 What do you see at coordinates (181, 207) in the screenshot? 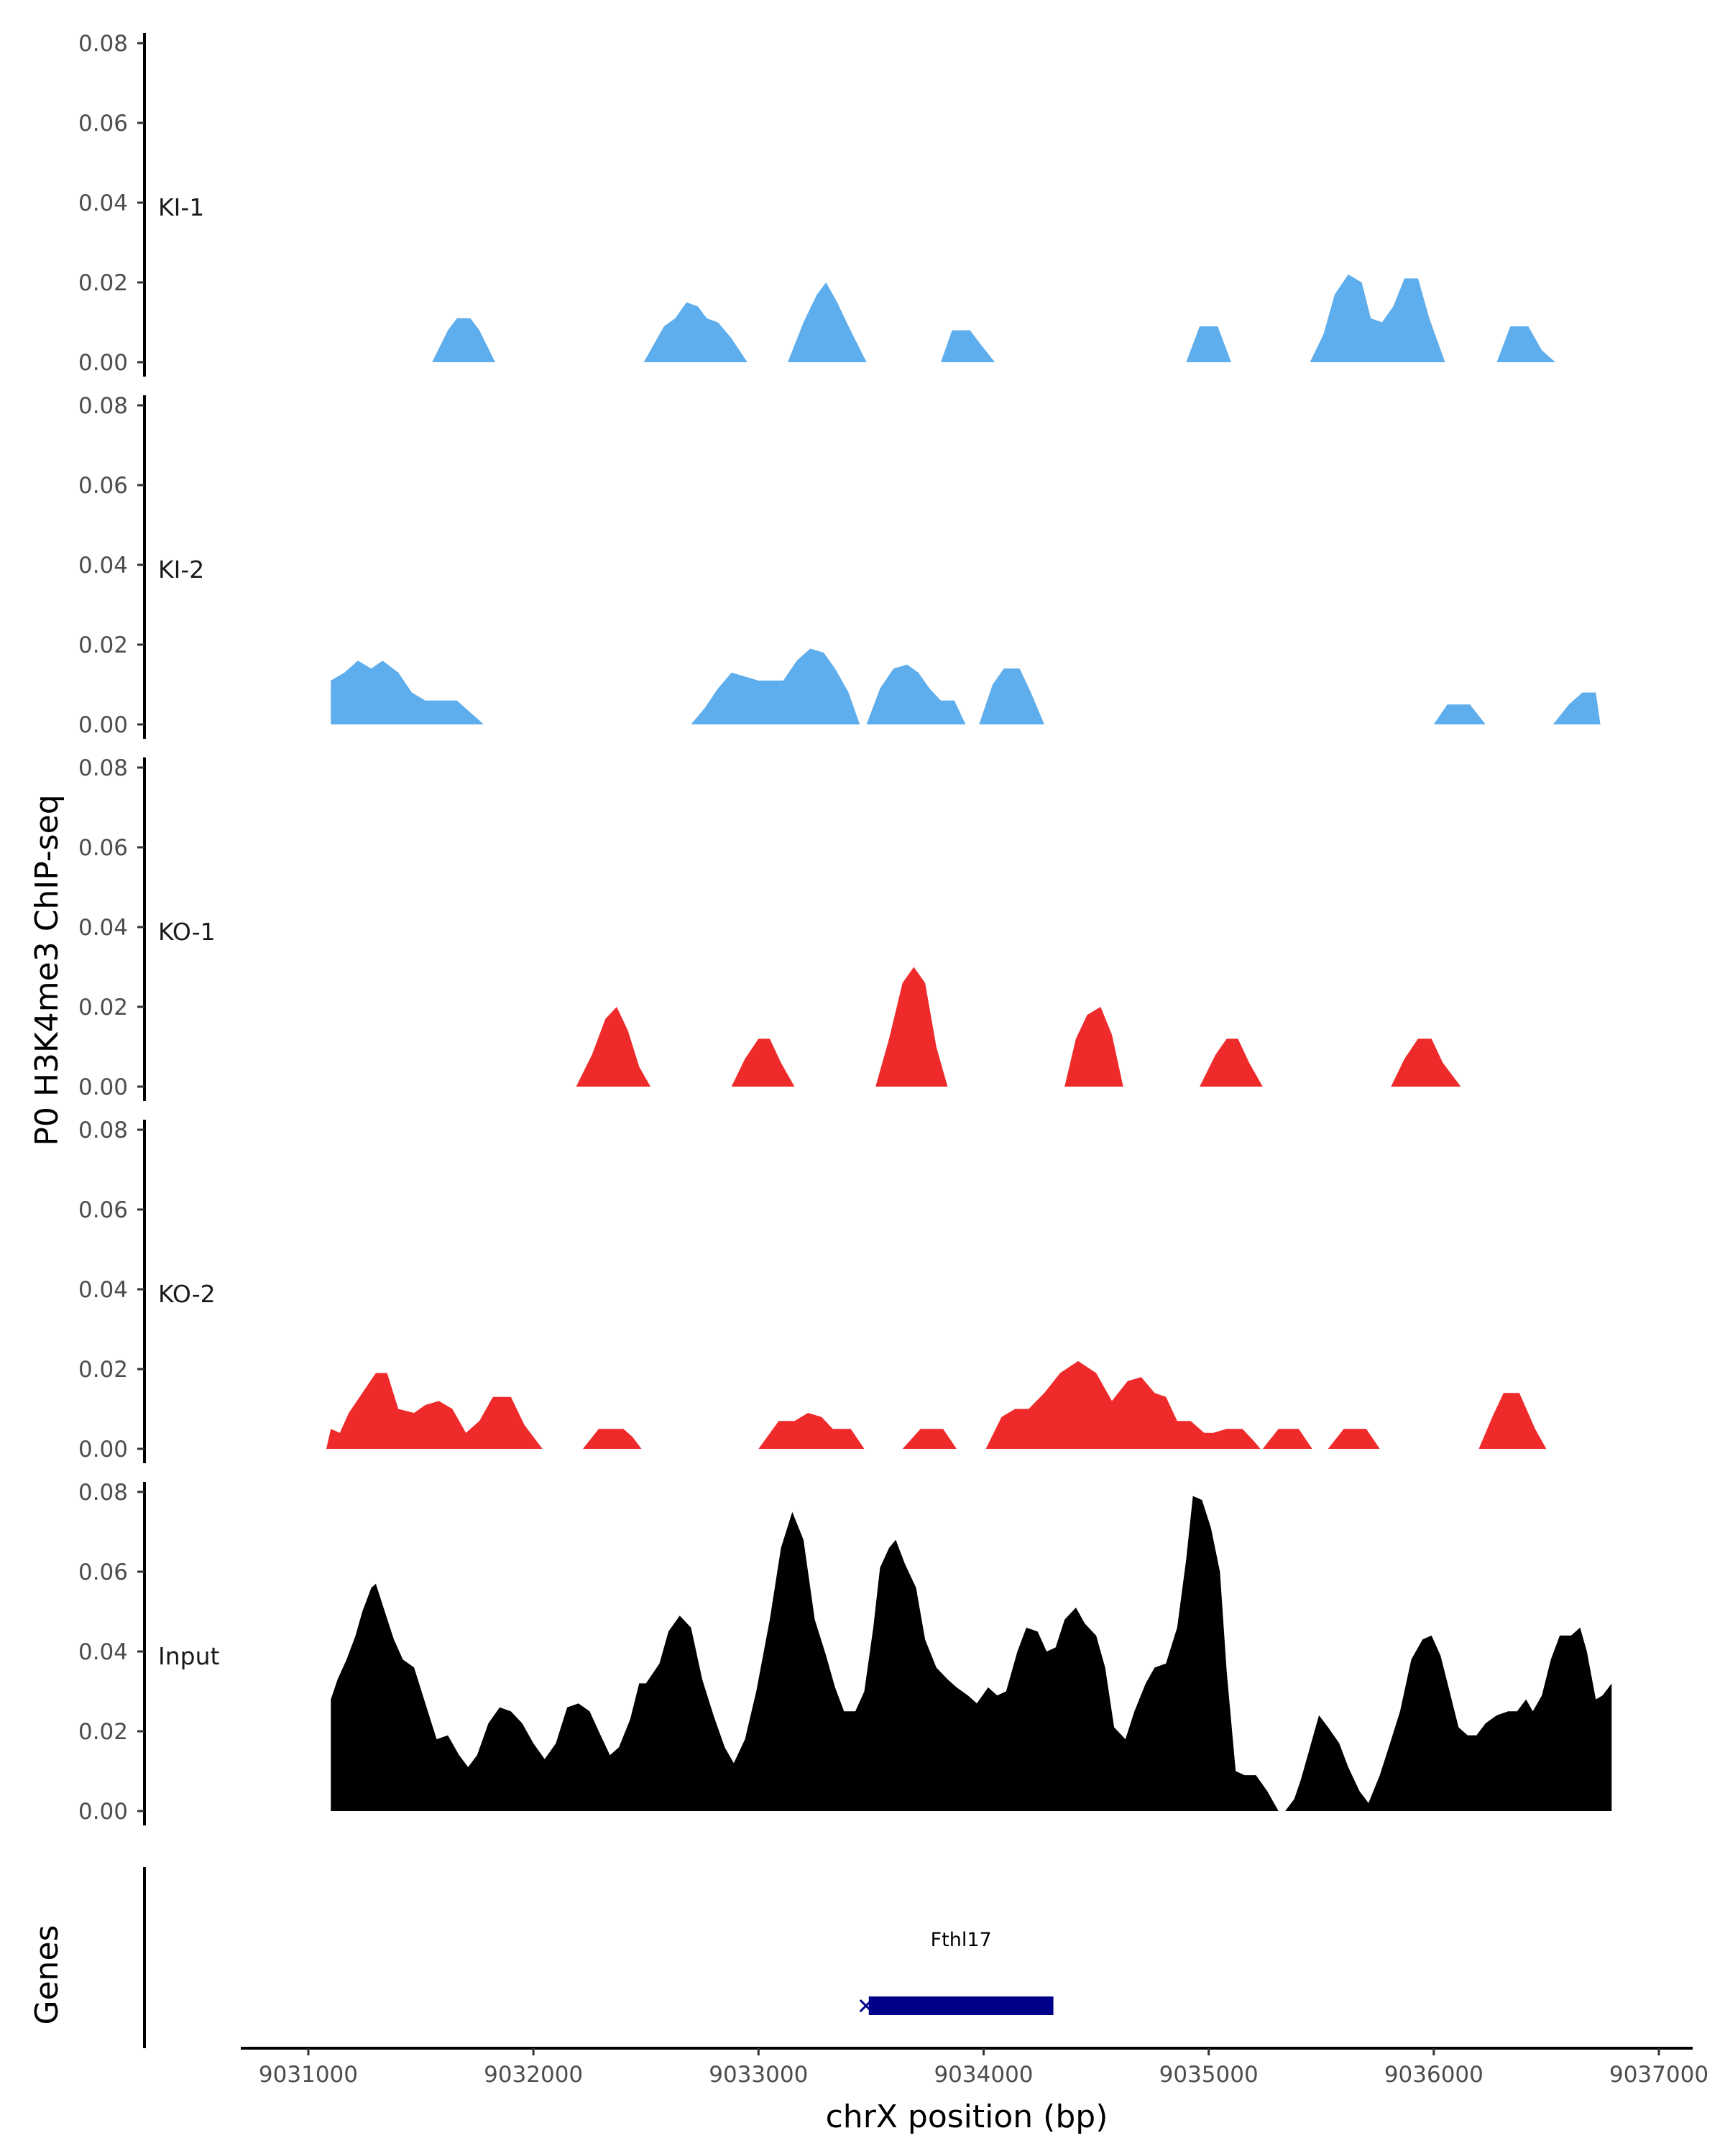
I see `track-label: KI-1` at bounding box center [181, 207].